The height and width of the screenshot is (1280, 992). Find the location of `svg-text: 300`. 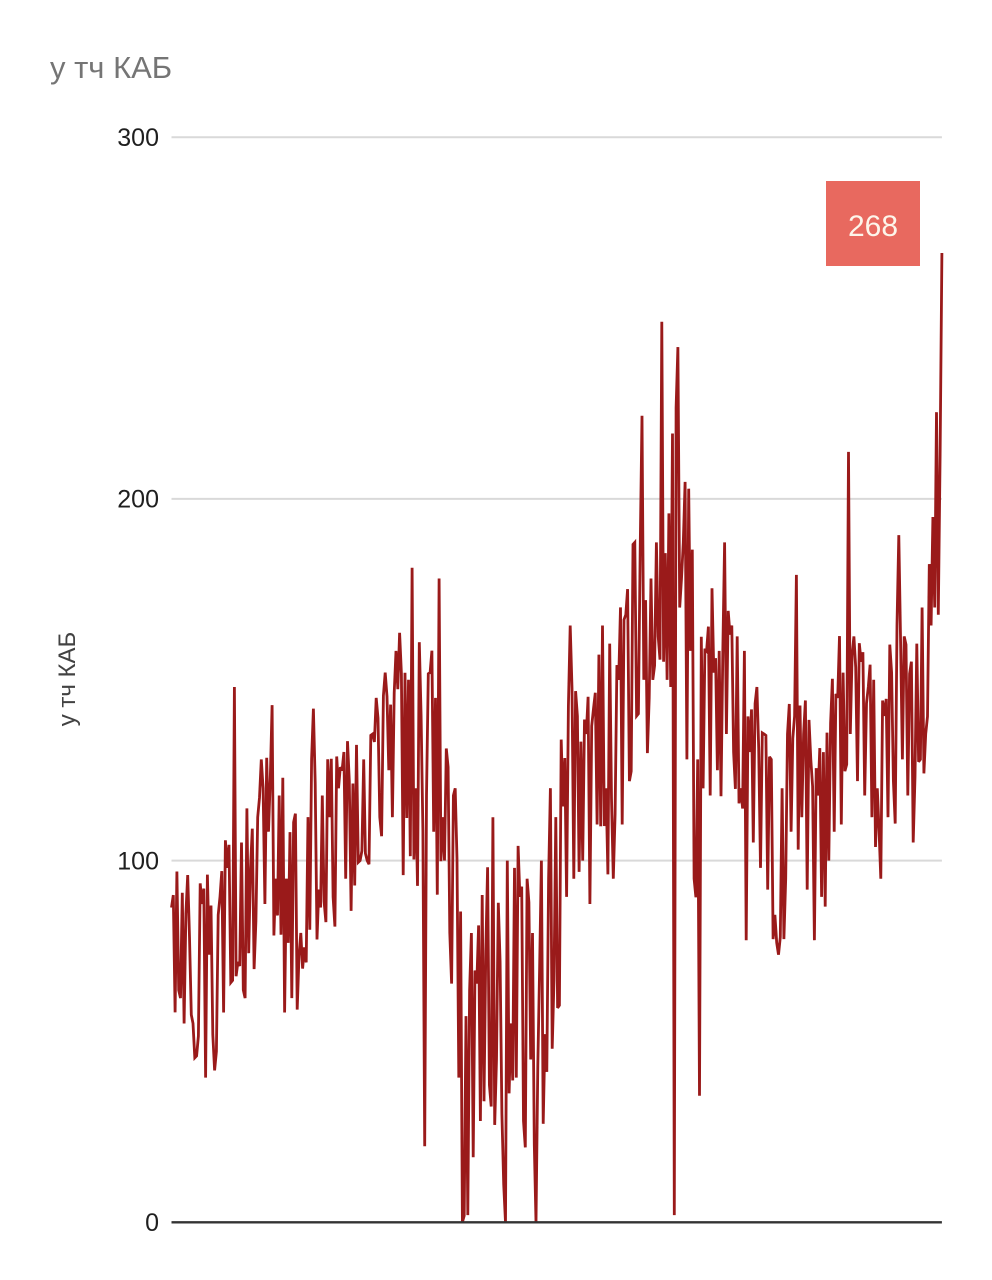

svg-text: 300 is located at coordinates (138, 138).